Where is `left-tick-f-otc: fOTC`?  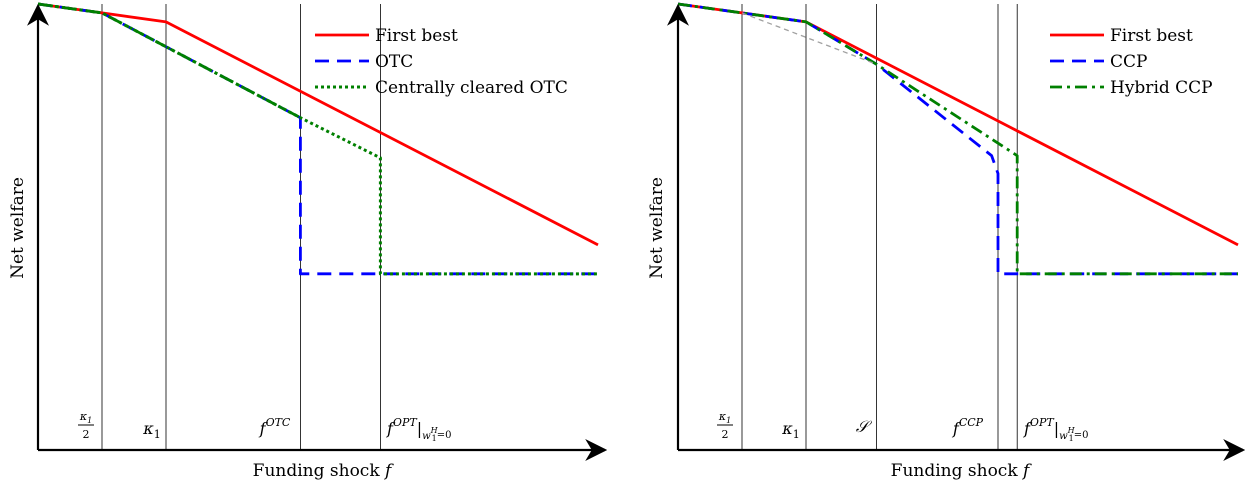 left-tick-f-otc: fOTC is located at coordinates (275, 427).